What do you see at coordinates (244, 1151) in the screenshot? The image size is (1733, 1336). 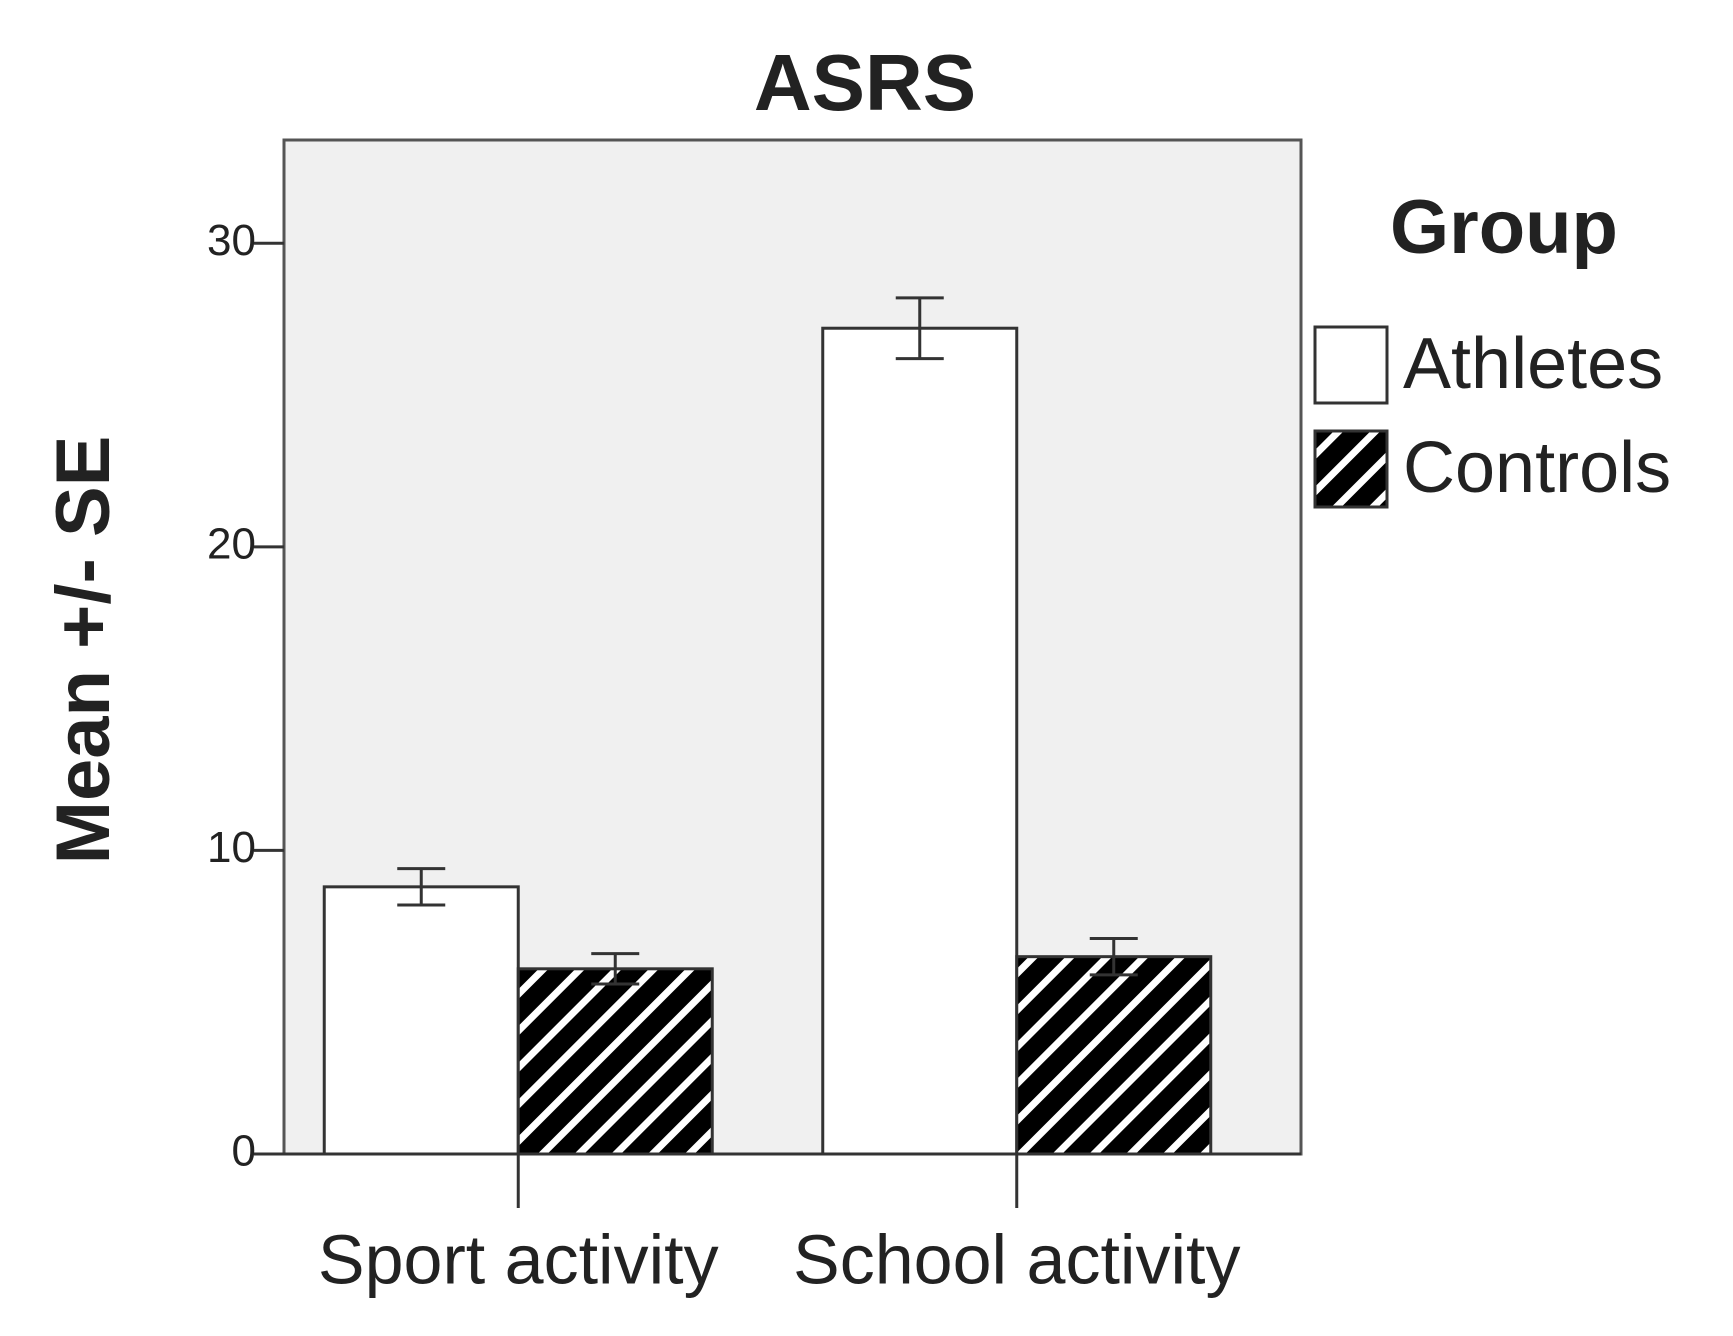 I see `y-tick-label: 0` at bounding box center [244, 1151].